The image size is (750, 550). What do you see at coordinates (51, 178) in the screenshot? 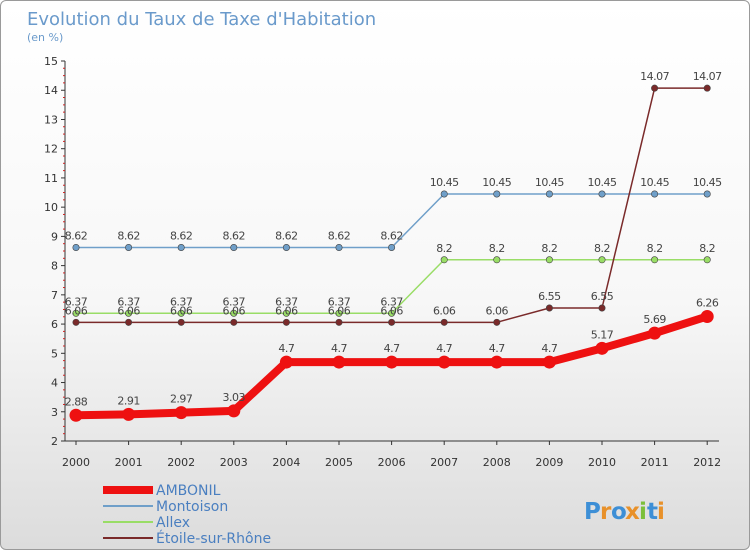
I see `y-tick-label: 11` at bounding box center [51, 178].